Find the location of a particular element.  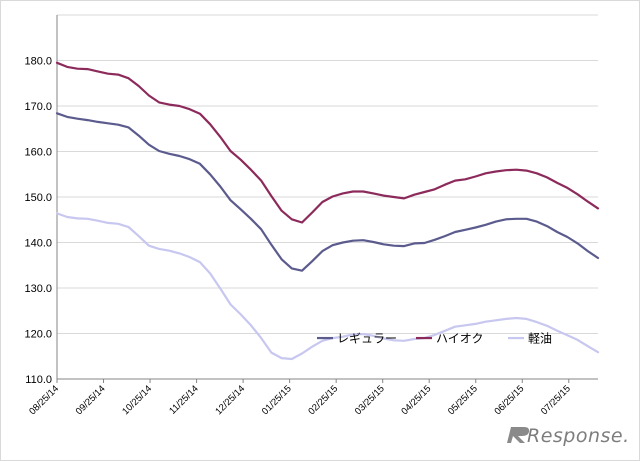

x-tick-label: 07/25/15 is located at coordinates (556, 400).